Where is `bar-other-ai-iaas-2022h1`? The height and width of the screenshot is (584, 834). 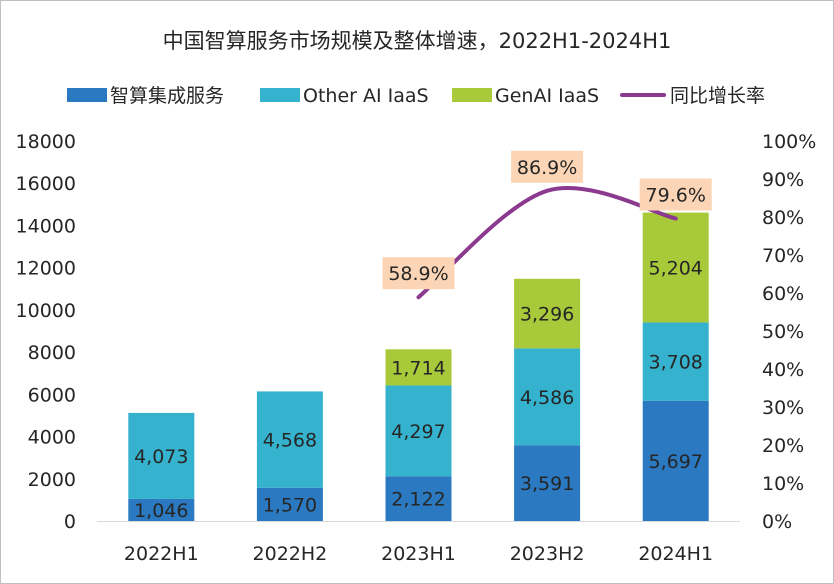 bar-other-ai-iaas-2022h1 is located at coordinates (161, 455).